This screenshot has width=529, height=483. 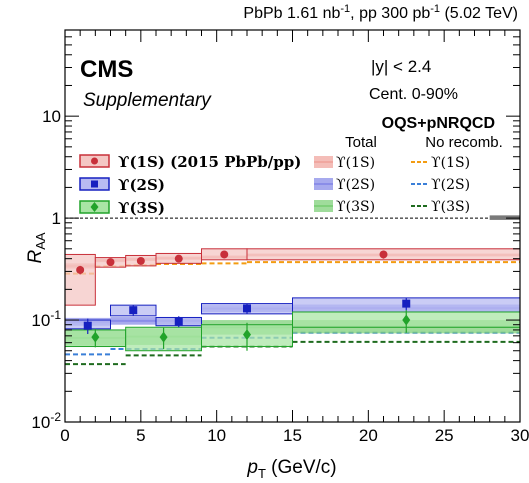 What do you see at coordinates (141, 185) in the screenshot?
I see `legend-label-2S: ϒ(2S)` at bounding box center [141, 185].